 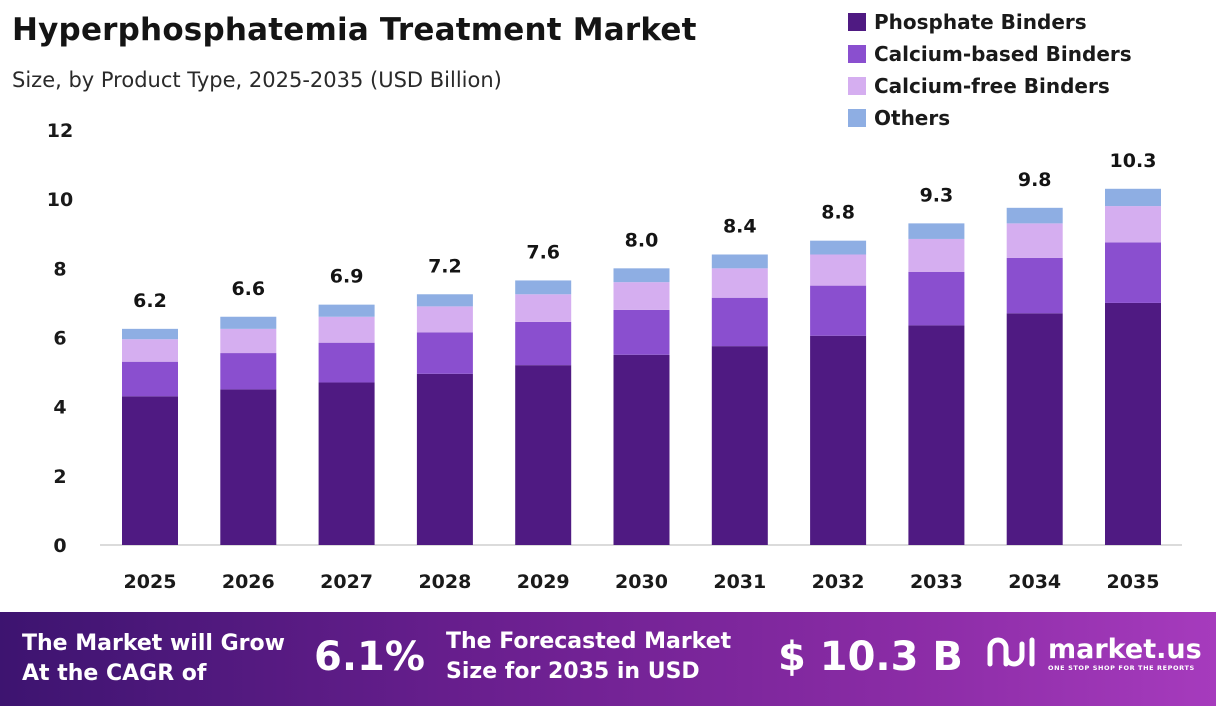 I want to click on forecast-value: $ 10.3 B, so click(x=870, y=657).